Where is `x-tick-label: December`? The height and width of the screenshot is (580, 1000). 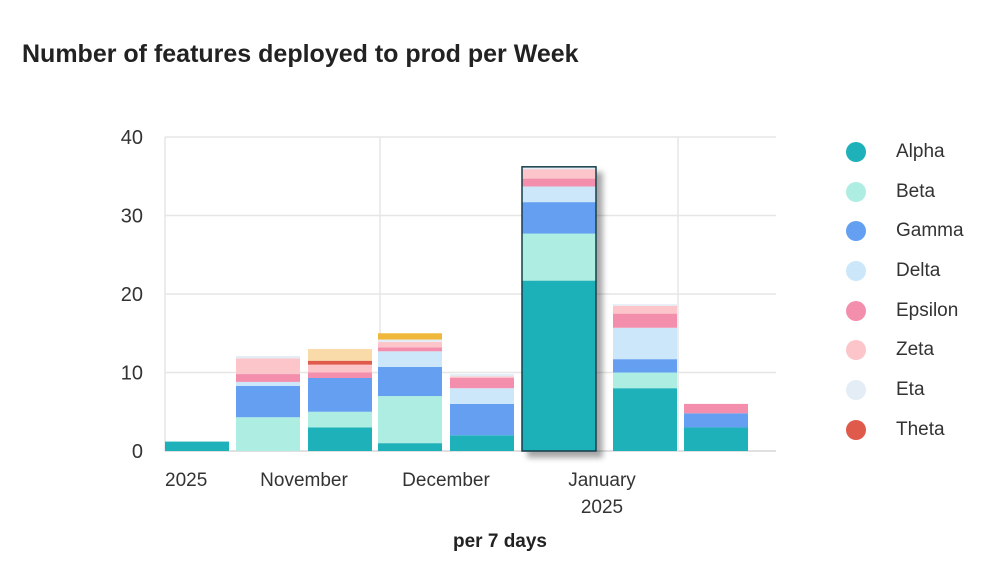 x-tick-label: December is located at coordinates (446, 480).